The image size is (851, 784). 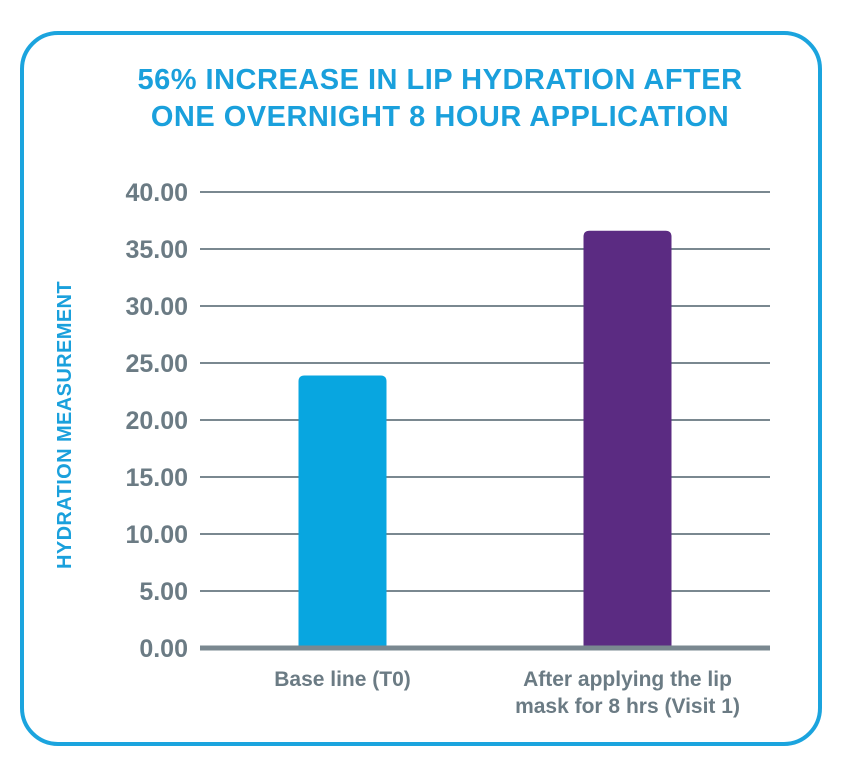 What do you see at coordinates (627, 679) in the screenshot?
I see `x-category-label: After applying the lip` at bounding box center [627, 679].